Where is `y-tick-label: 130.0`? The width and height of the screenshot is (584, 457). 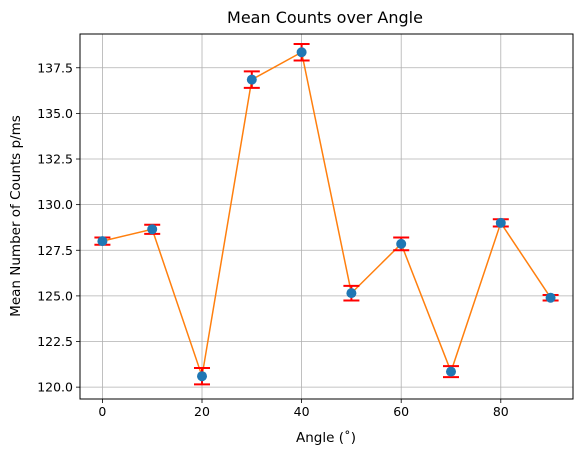
y-tick-label: 130.0 is located at coordinates (55, 204).